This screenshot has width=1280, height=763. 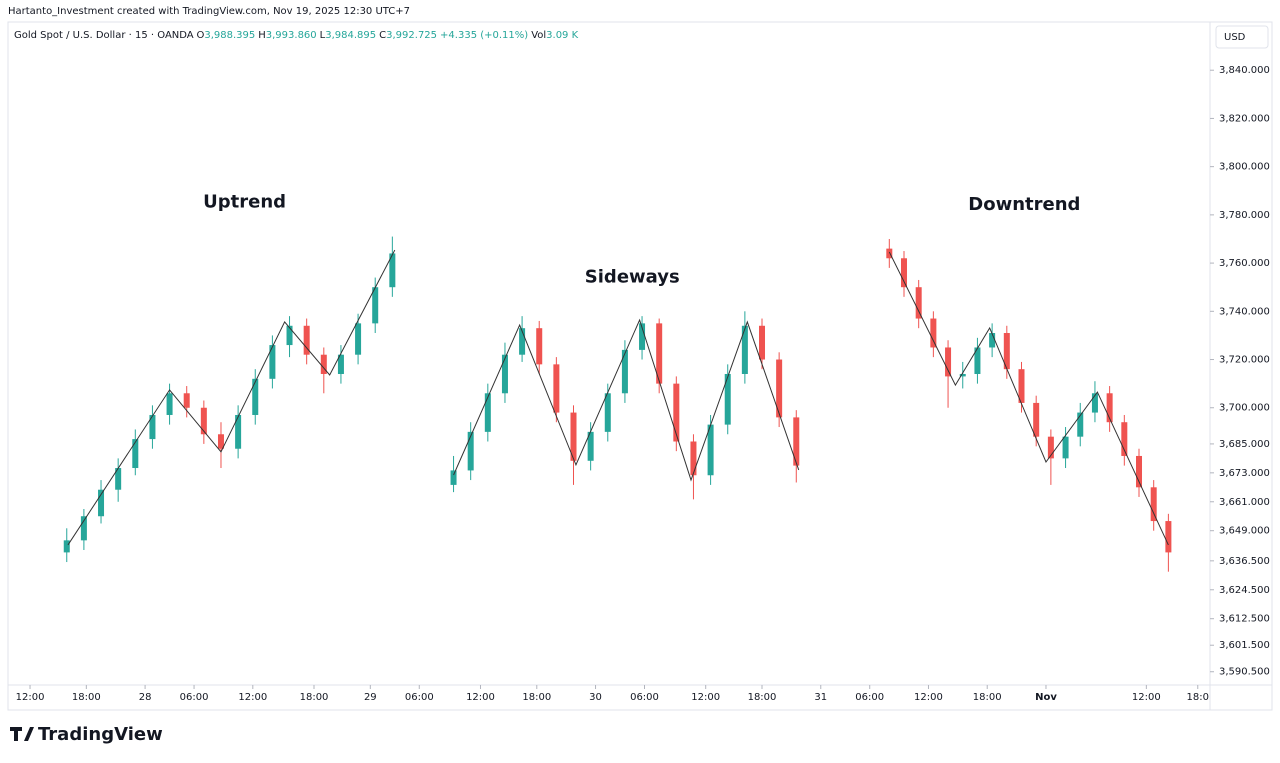 I want to click on y-tick-label: 3,820.000, so click(x=1244, y=118).